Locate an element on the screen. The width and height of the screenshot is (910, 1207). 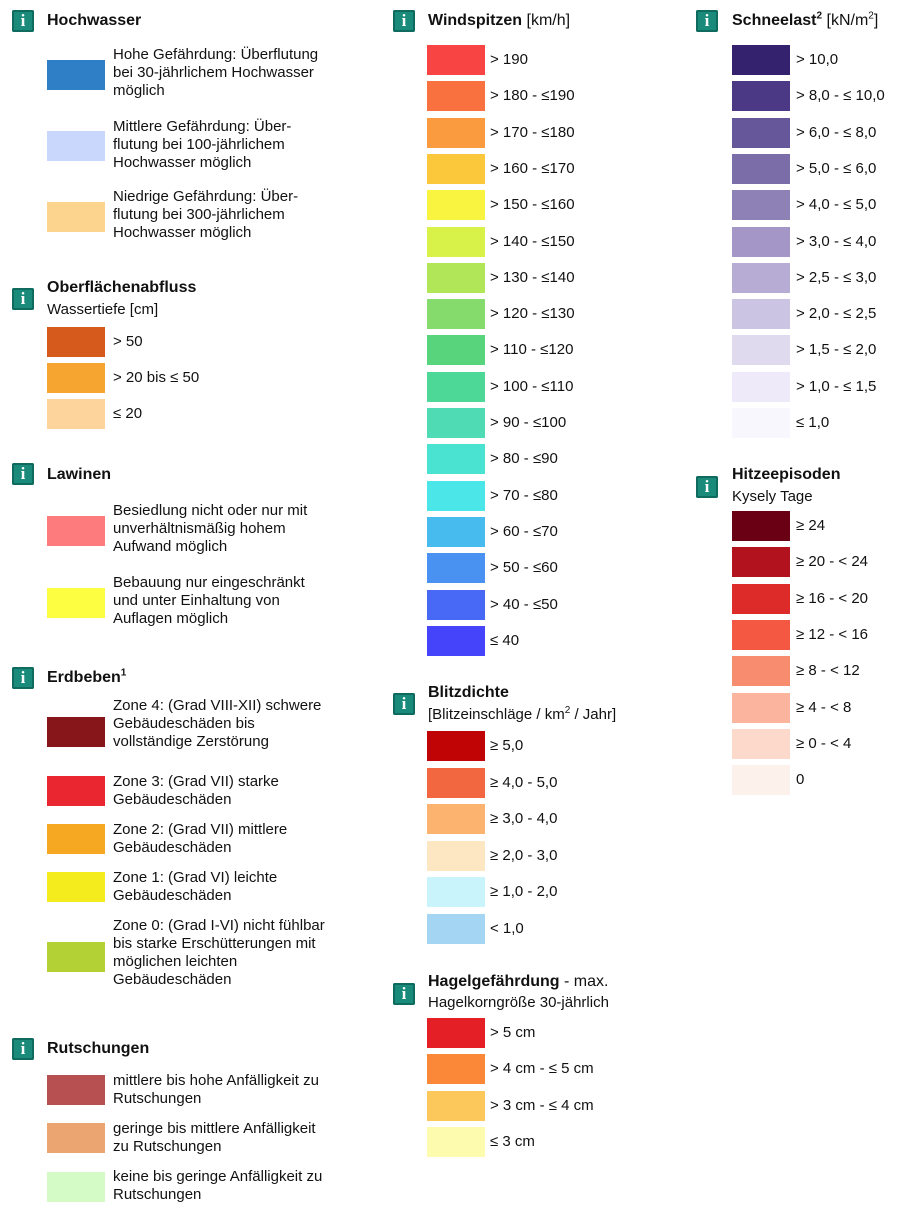
legend-label: > 50 is located at coordinates (128, 341).